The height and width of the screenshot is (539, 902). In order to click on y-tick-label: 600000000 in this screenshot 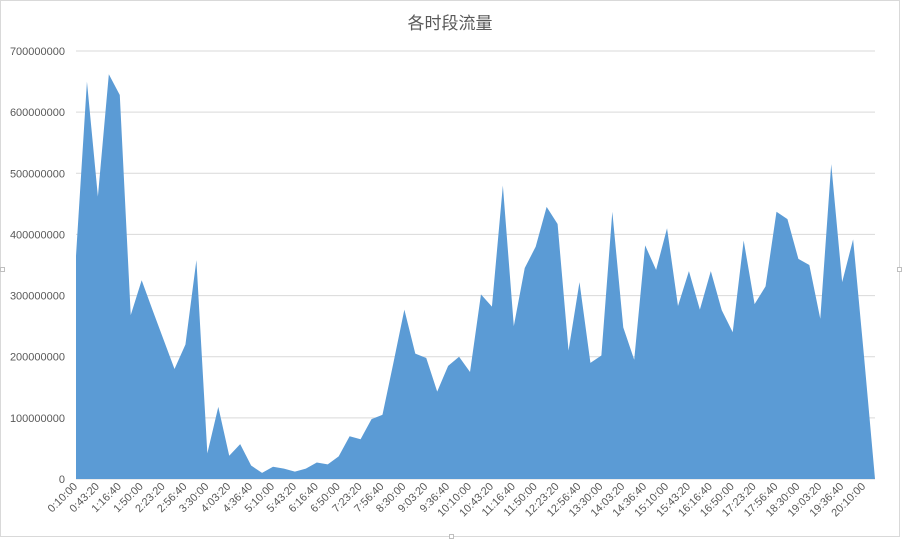, I will do `click(37, 113)`.